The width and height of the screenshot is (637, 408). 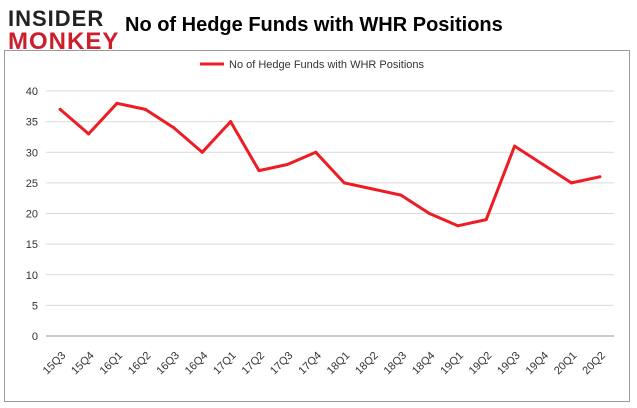 What do you see at coordinates (197, 364) in the screenshot?
I see `x-tick-label: 16Q4` at bounding box center [197, 364].